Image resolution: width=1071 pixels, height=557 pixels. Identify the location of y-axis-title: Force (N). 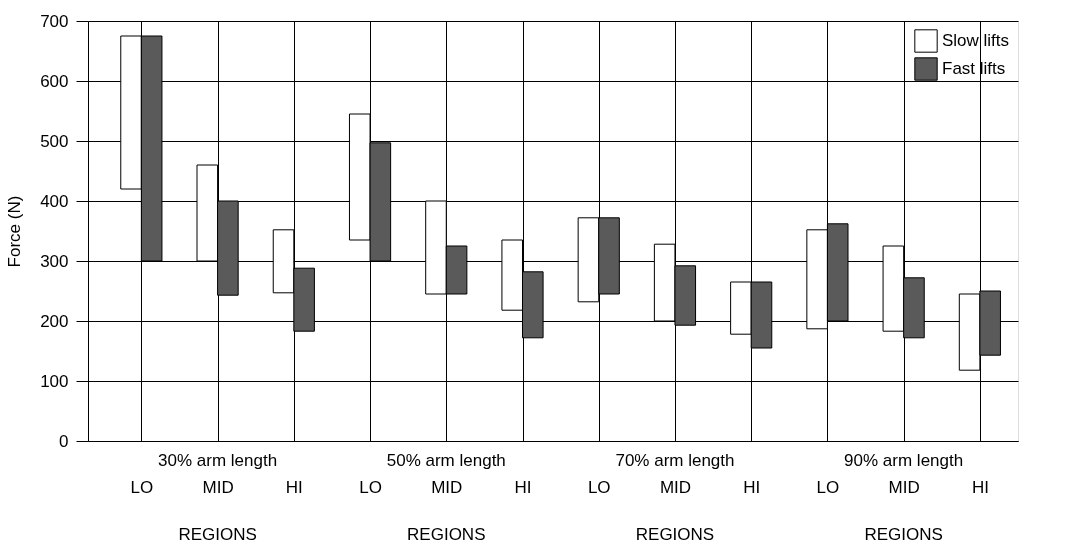
(15, 231).